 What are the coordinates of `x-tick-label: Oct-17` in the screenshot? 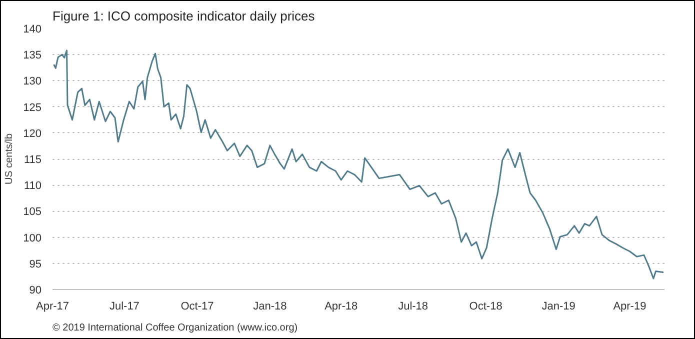 It's located at (197, 306).